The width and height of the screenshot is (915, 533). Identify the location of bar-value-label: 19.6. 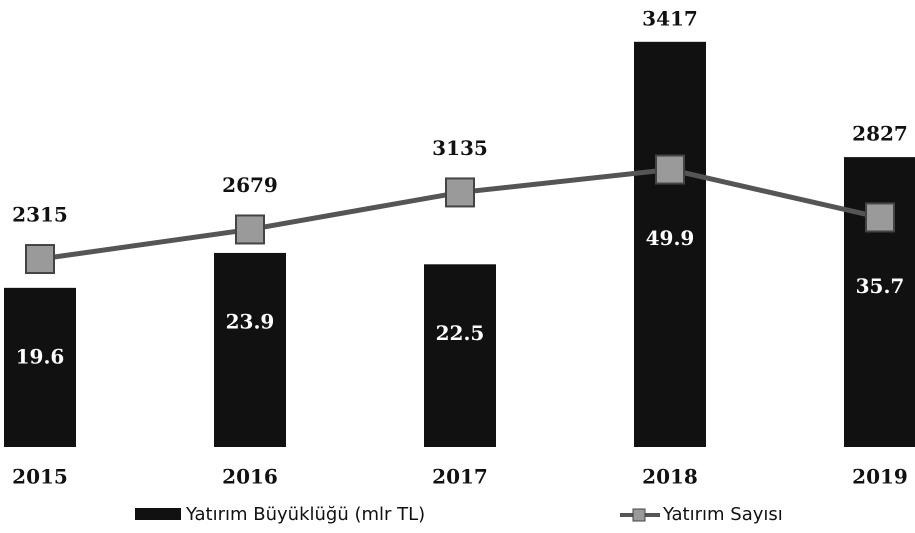
(40, 356).